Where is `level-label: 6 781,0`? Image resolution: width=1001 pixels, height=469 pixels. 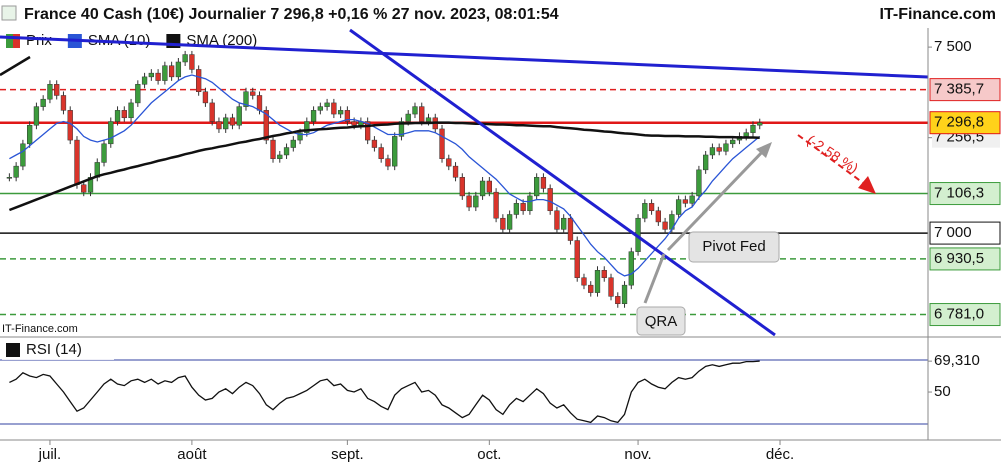
level-label: 6 781,0 is located at coordinates (959, 314).